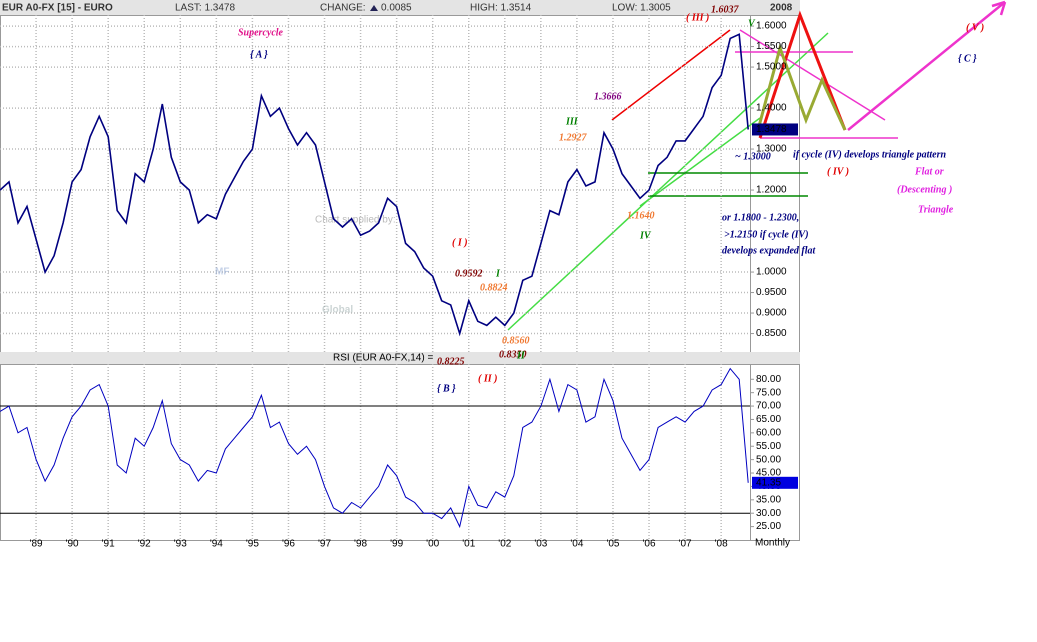 This screenshot has height=642, width=1037. Describe the element at coordinates (760, 217) in the screenshot. I see `annotation: or 1.1800 - 1.2300,` at that location.